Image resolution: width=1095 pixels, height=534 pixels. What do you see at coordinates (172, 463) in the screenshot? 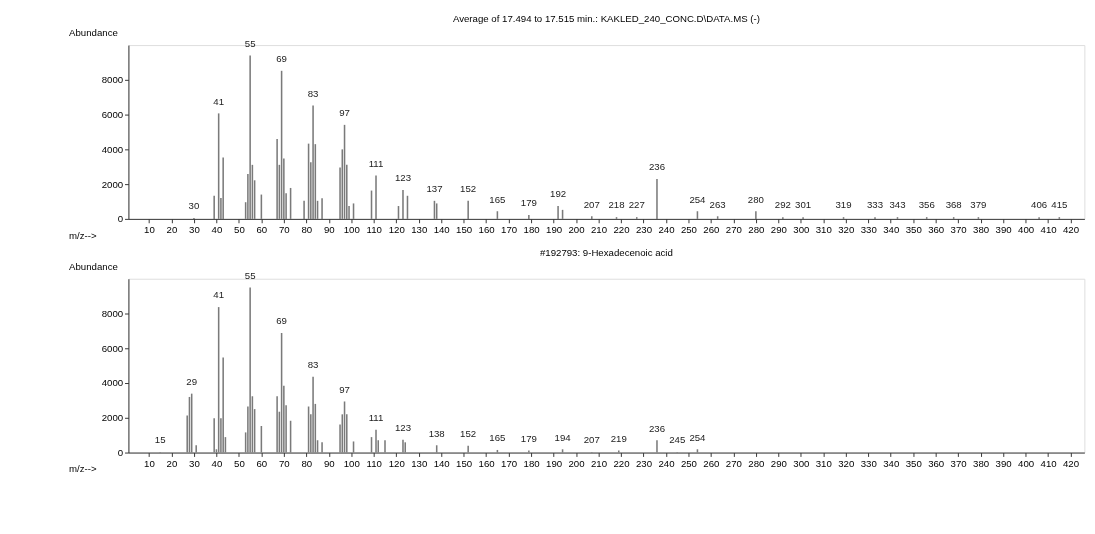
I see `x-tick-label: 20` at bounding box center [172, 463].